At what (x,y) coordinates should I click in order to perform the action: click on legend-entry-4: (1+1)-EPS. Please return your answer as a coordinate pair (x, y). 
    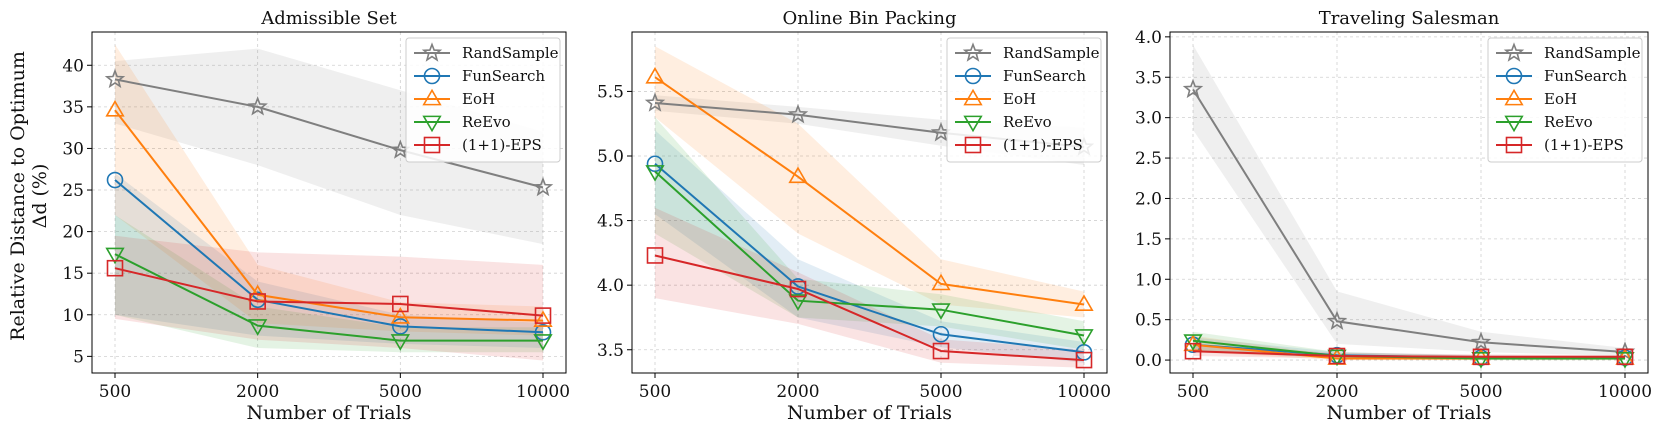
    Looking at the image, I should click on (478, 145).